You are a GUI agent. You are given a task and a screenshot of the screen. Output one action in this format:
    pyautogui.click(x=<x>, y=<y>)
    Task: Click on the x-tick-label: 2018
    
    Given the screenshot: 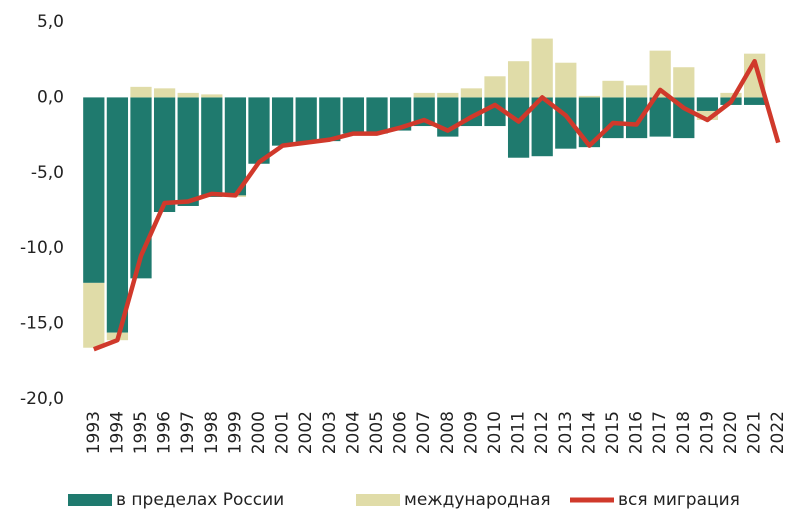 What is the action you would take?
    pyautogui.click(x=684, y=432)
    